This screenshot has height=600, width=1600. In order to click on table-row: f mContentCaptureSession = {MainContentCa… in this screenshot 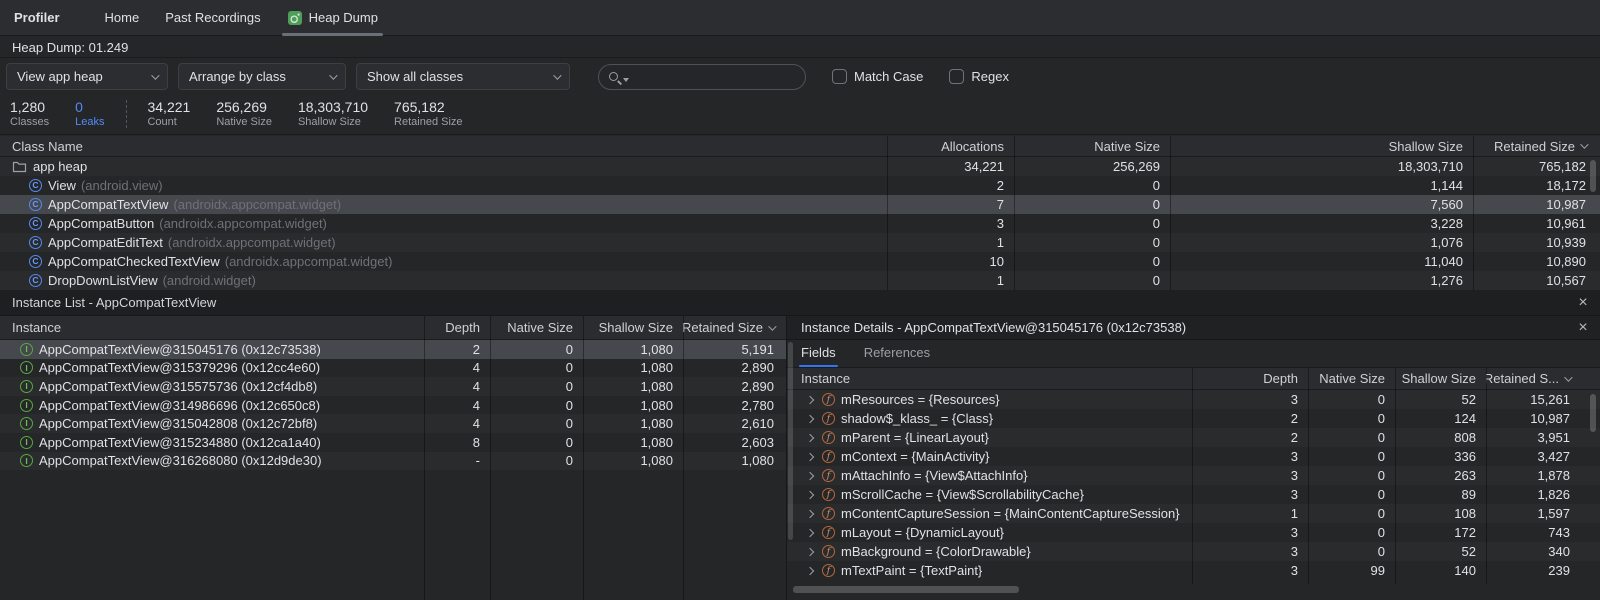, I will do `click(1193, 513)`.